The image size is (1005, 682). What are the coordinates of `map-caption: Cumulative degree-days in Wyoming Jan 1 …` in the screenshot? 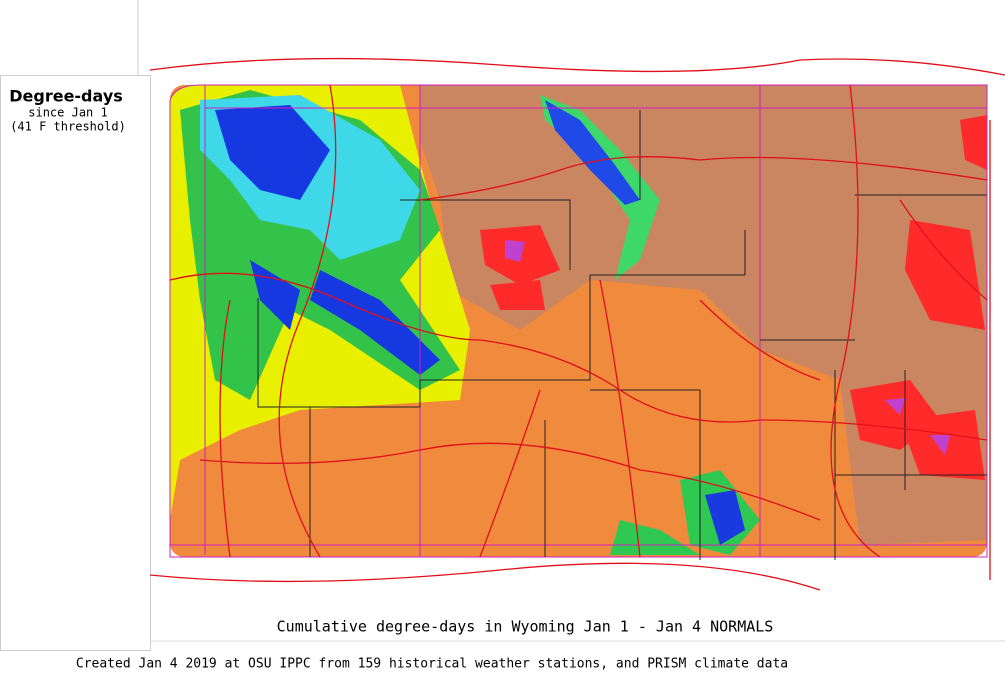 It's located at (525, 627).